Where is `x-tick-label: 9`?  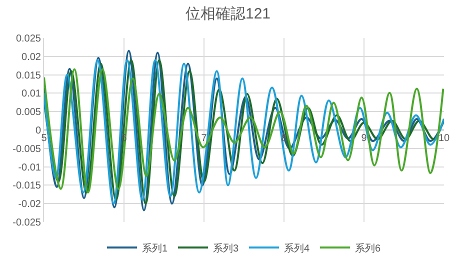 x-tick-label: 9 is located at coordinates (364, 138).